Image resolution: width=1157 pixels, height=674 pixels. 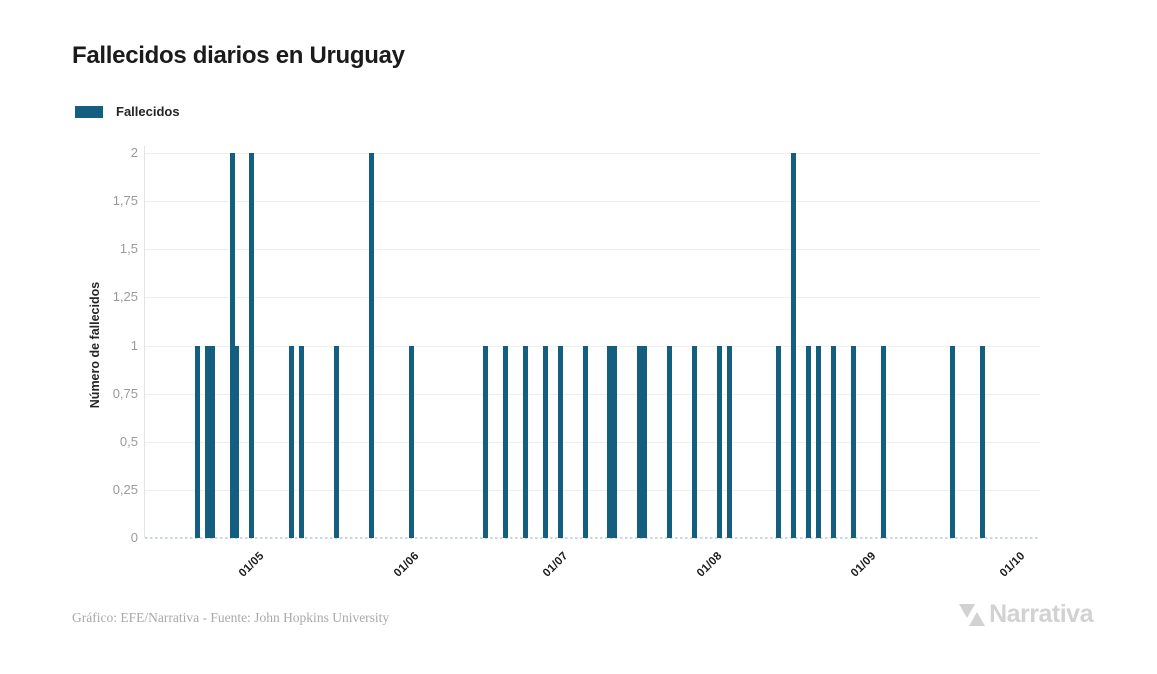 I want to click on y-axis-tick-label: 1,25, so click(x=125, y=297).